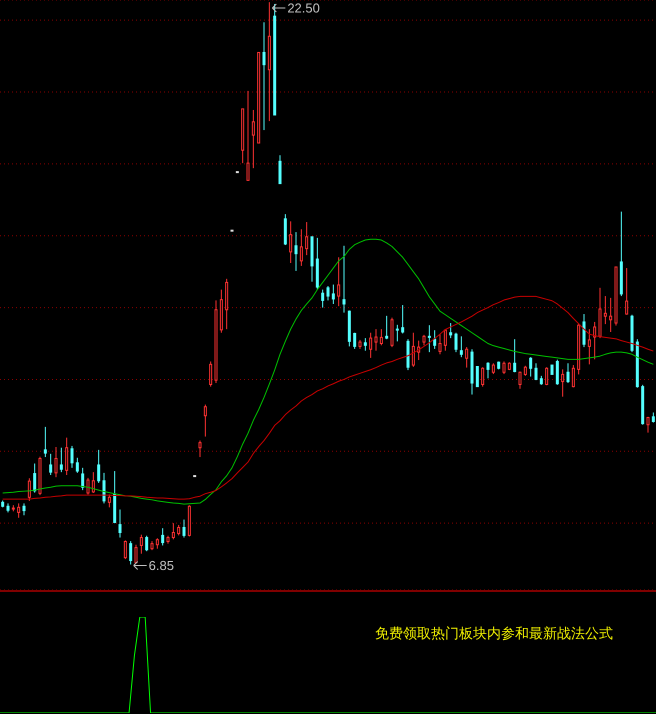  What do you see at coordinates (303, 8) in the screenshot?
I see `annotation: 22.50` at bounding box center [303, 8].